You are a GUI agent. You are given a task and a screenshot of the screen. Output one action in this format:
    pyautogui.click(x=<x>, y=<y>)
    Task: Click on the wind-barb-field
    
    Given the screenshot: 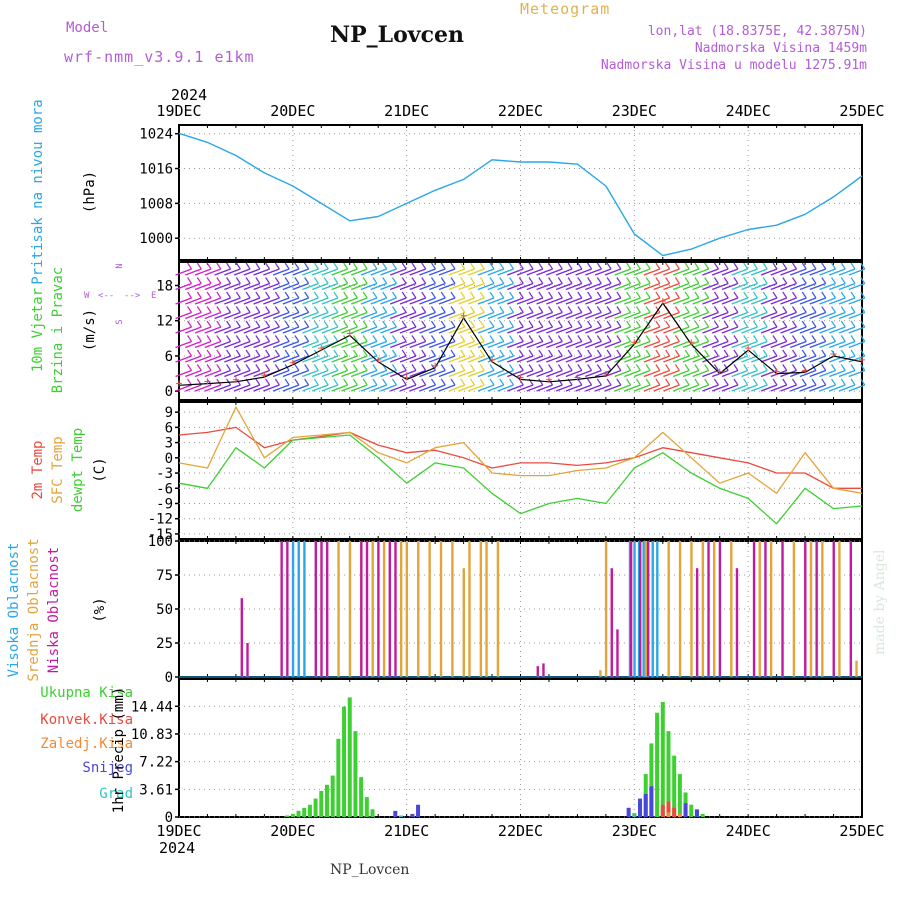 What is the action you would take?
    pyautogui.click(x=520, y=327)
    